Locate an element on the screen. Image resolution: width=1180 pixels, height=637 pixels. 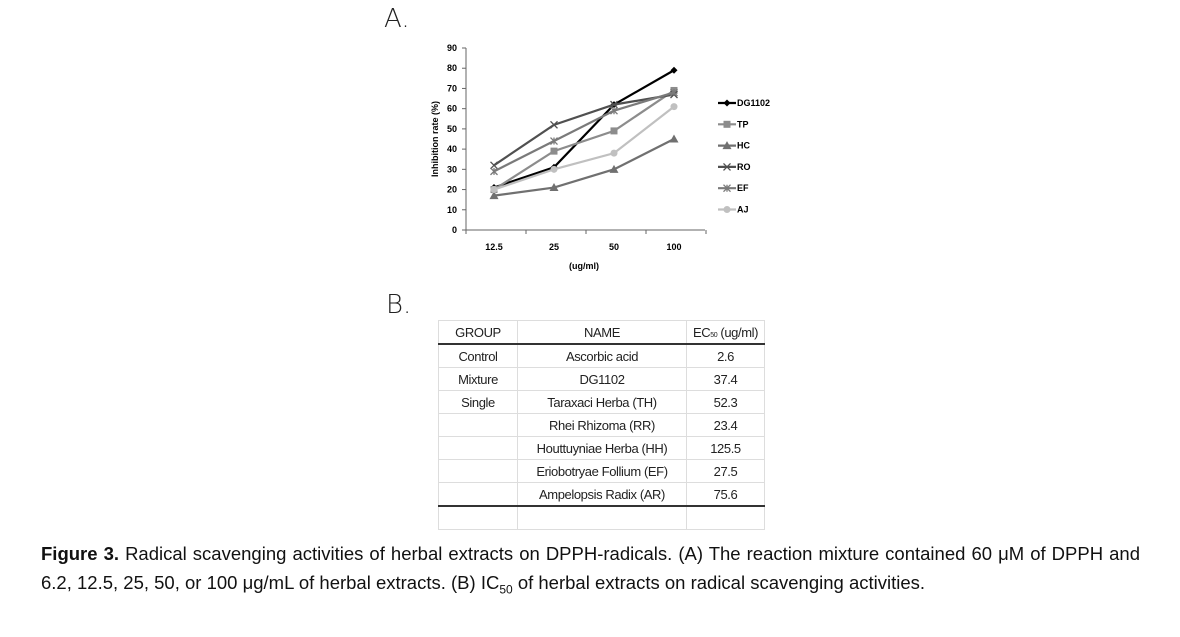
series-ef is located at coordinates (584, 132).